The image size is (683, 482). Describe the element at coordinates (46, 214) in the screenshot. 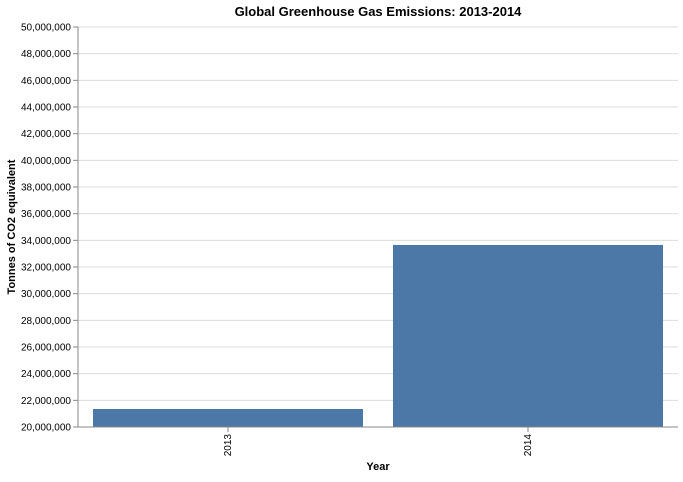

I see `y-tick-label: 36,000,000` at that location.